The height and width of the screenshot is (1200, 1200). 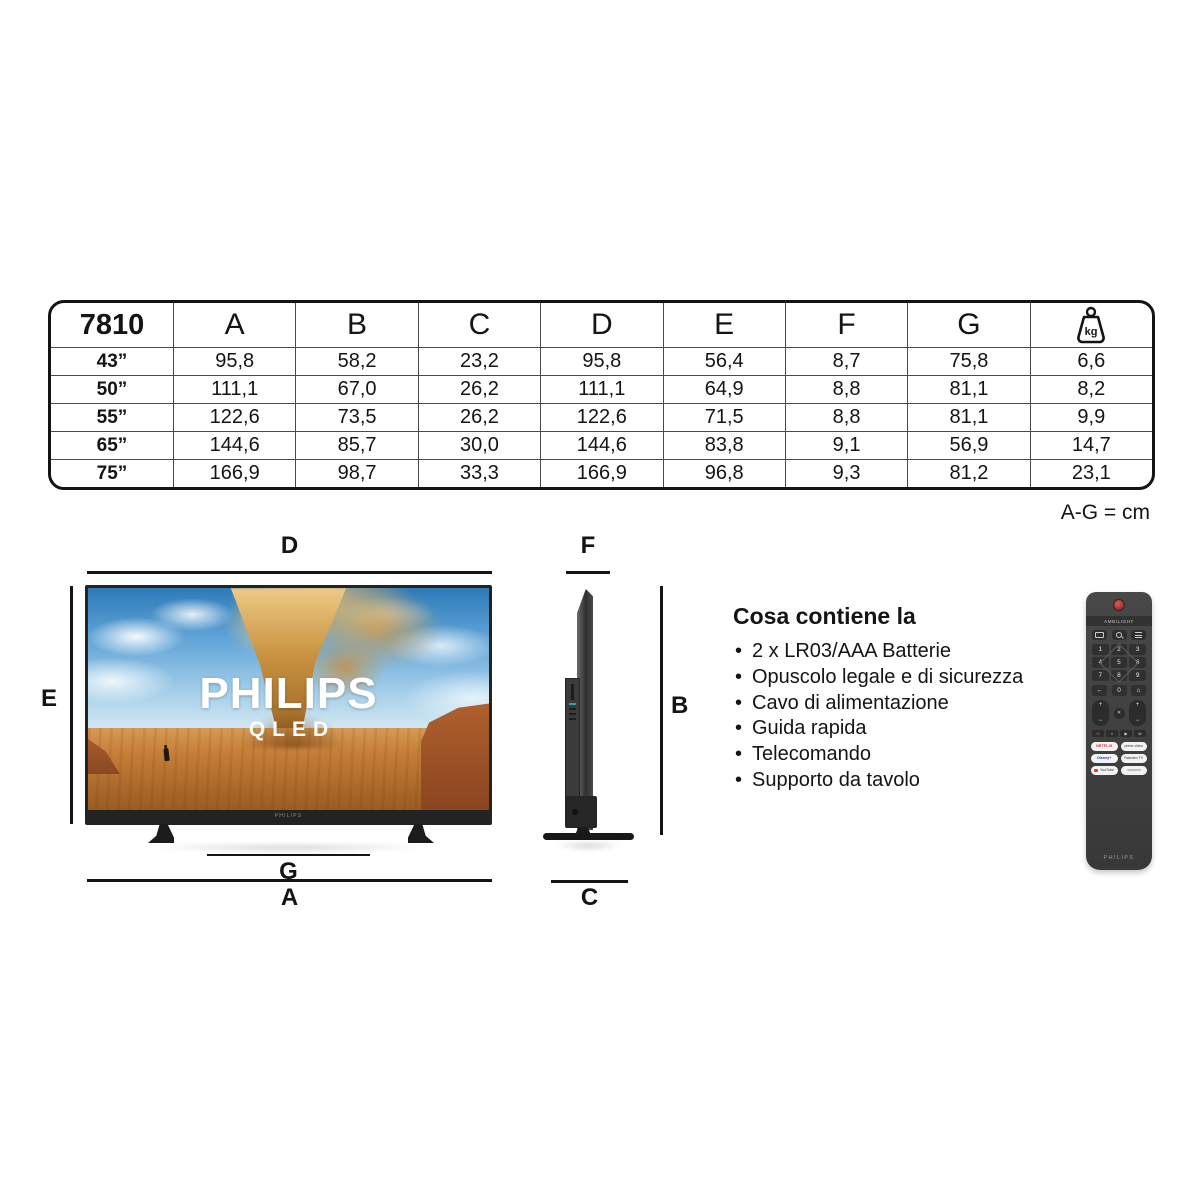 I want to click on illegible-app-label, so click(x=1133, y=770).